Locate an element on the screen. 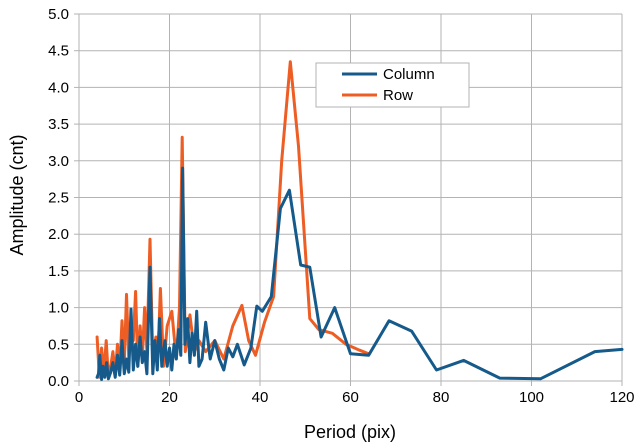 The image size is (644, 444). y-axis-title: Amplitude (cnt) is located at coordinates (17, 194).